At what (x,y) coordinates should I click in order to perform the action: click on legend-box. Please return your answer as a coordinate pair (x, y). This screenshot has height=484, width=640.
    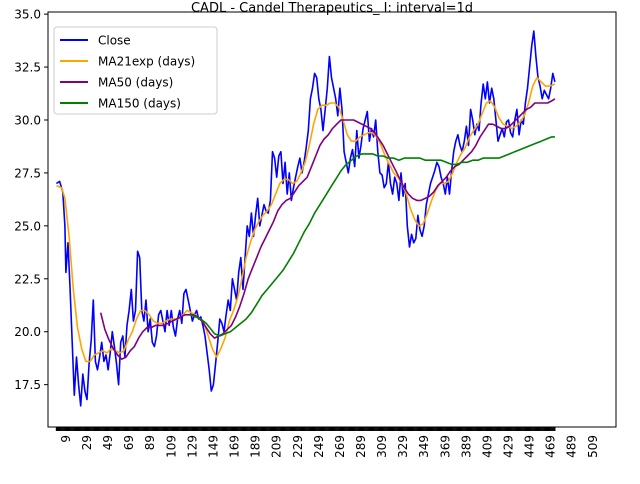
    Looking at the image, I should click on (135, 70).